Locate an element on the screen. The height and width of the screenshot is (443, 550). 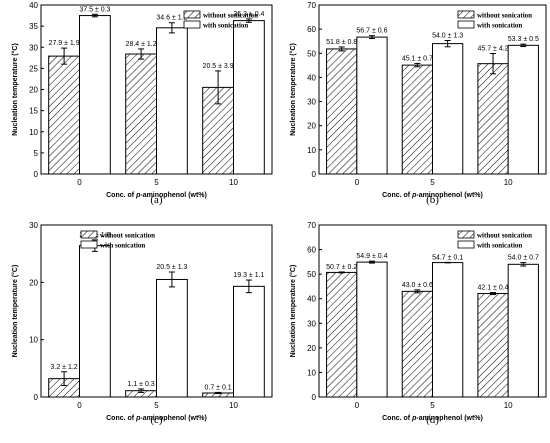
y-tick-label: 5 is located at coordinates (36, 153).